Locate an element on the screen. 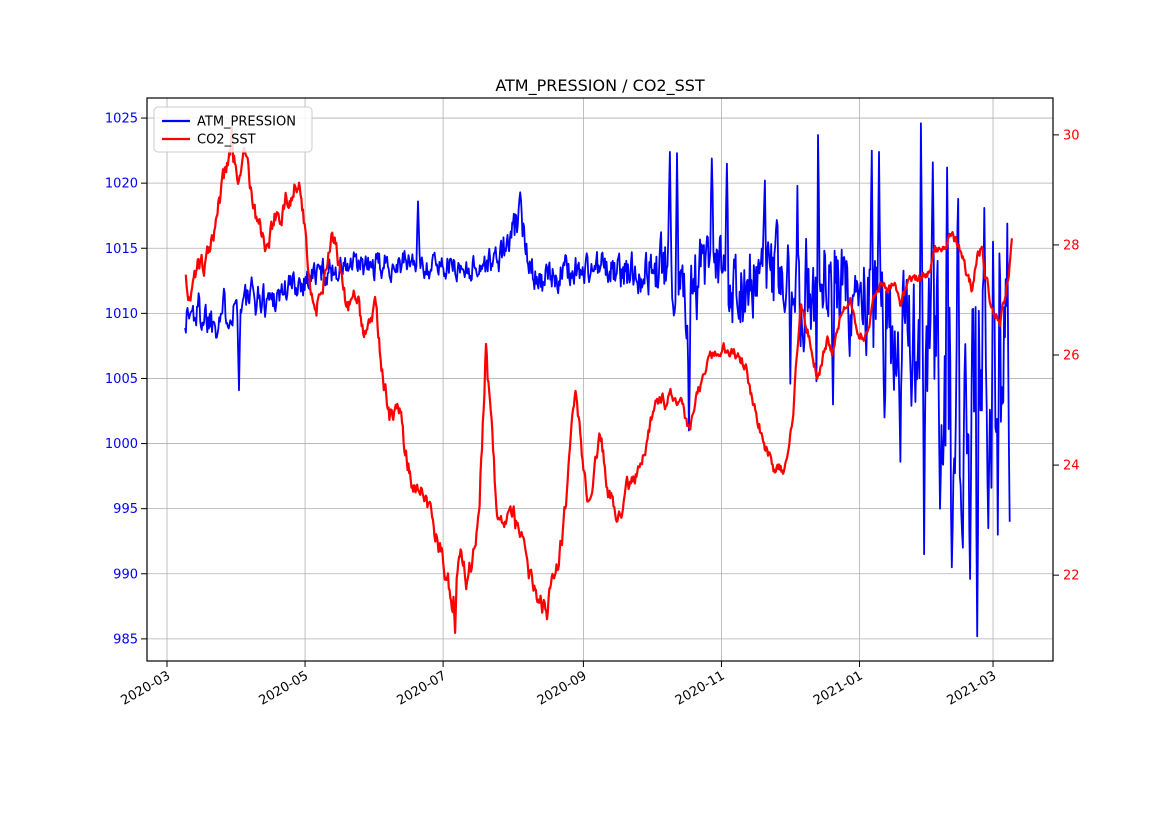  legend: ATM_PRESSION CO2_SST is located at coordinates (233, 129).